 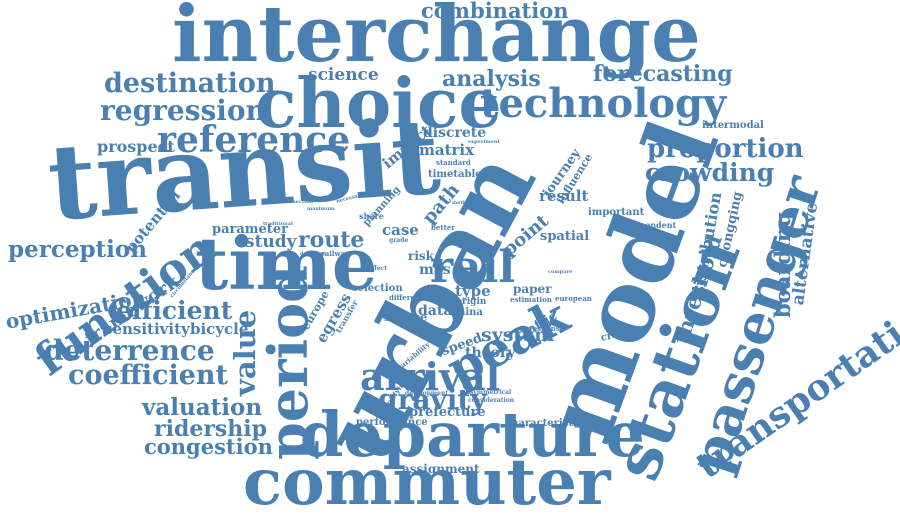 What do you see at coordinates (245, 352) in the screenshot?
I see `word-value: value` at bounding box center [245, 352].